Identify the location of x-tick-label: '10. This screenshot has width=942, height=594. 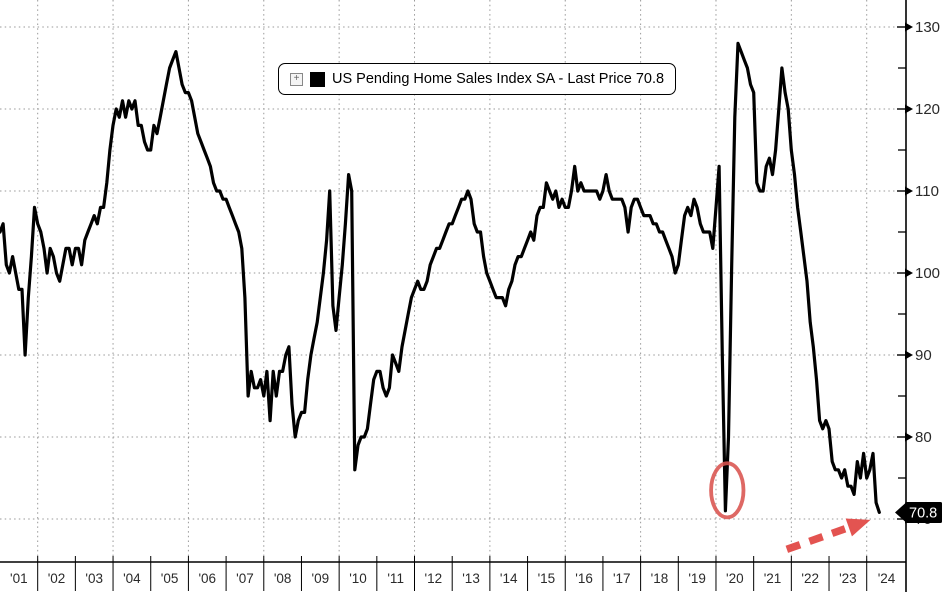
(358, 578).